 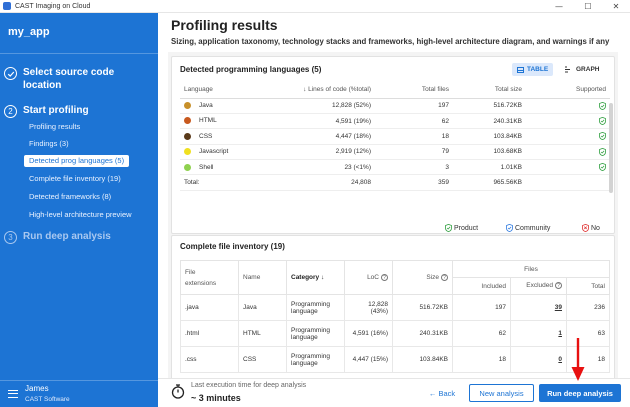 What do you see at coordinates (533, 69) in the screenshot?
I see `view-table-toggle: TABLE` at bounding box center [533, 69].